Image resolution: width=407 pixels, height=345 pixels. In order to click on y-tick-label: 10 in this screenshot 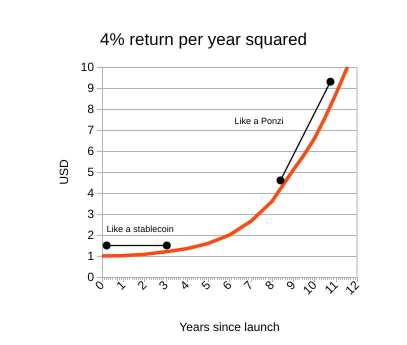, I will do `click(87, 67)`.